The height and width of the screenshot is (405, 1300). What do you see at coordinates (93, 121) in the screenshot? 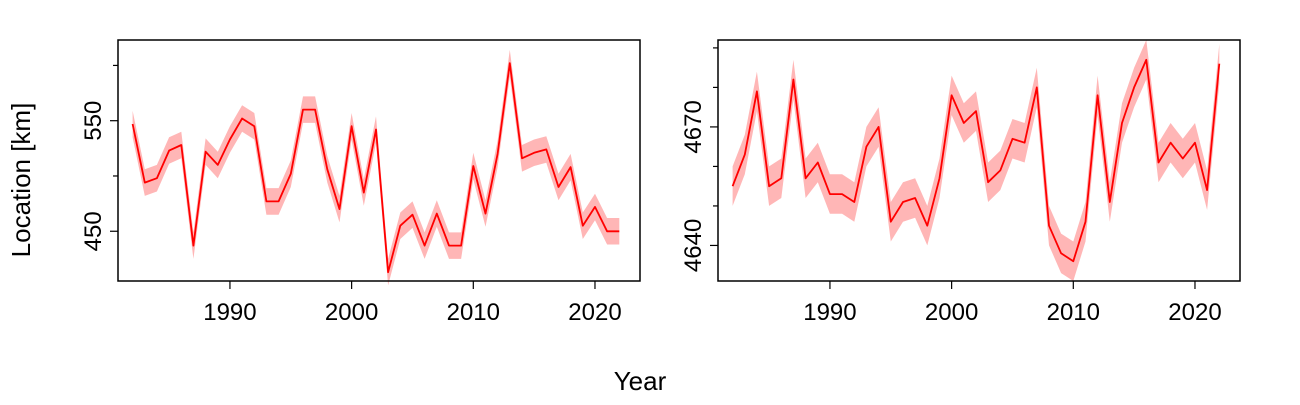
I see `panel-left-y-tick-label: 550` at bounding box center [93, 121].